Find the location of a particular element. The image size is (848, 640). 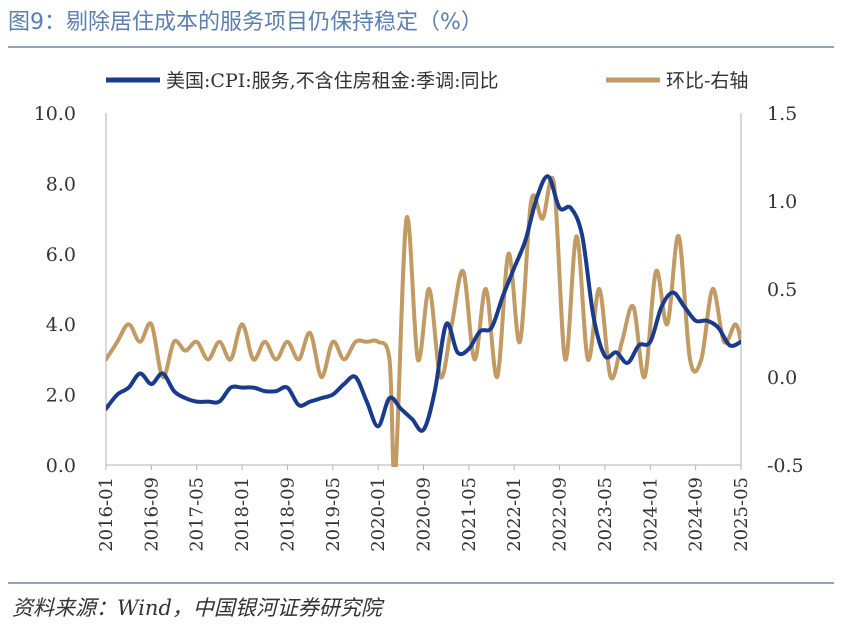

right-y-tick-label: 0.0 is located at coordinates (782, 378).